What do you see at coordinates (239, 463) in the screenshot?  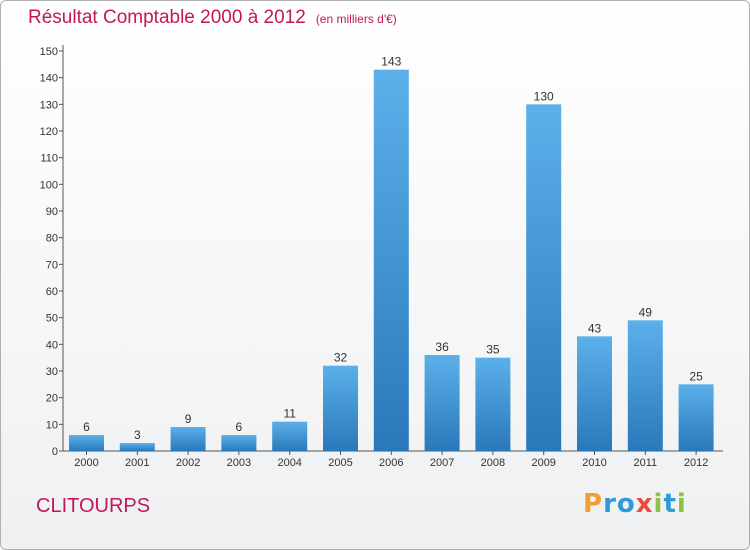 I see `x-tick-label: 2003` at bounding box center [239, 463].